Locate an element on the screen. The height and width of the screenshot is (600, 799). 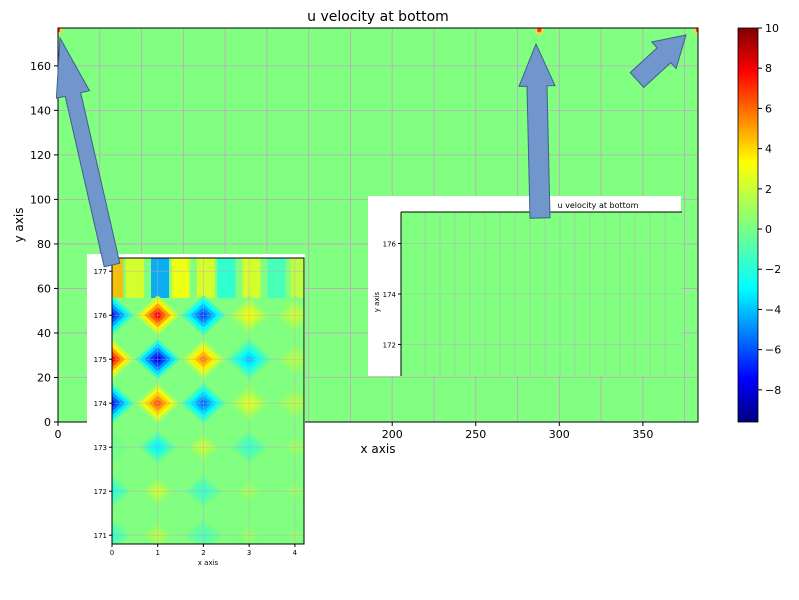
colorbar-tick-label: 0 is located at coordinates (768, 229).